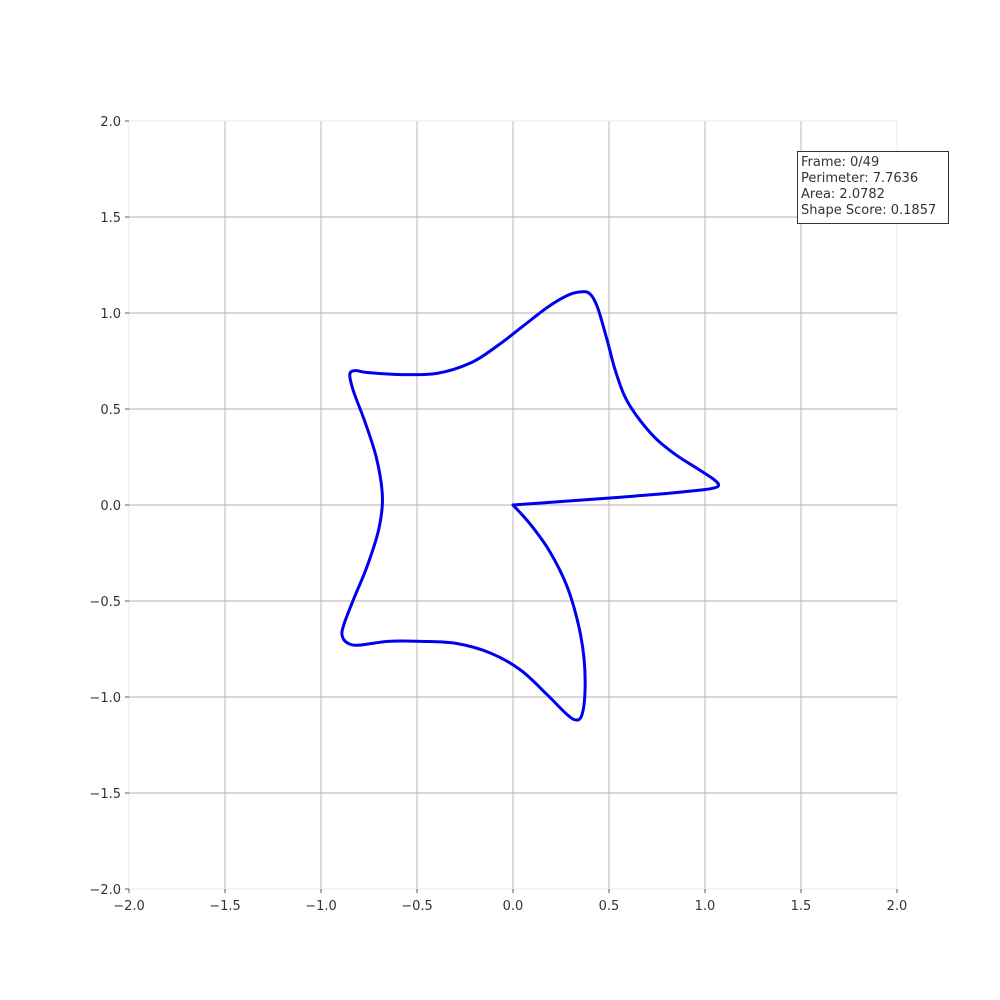 This screenshot has height=1000, width=1000. Describe the element at coordinates (801, 906) in the screenshot. I see `x-tick-label: 1.5` at that location.